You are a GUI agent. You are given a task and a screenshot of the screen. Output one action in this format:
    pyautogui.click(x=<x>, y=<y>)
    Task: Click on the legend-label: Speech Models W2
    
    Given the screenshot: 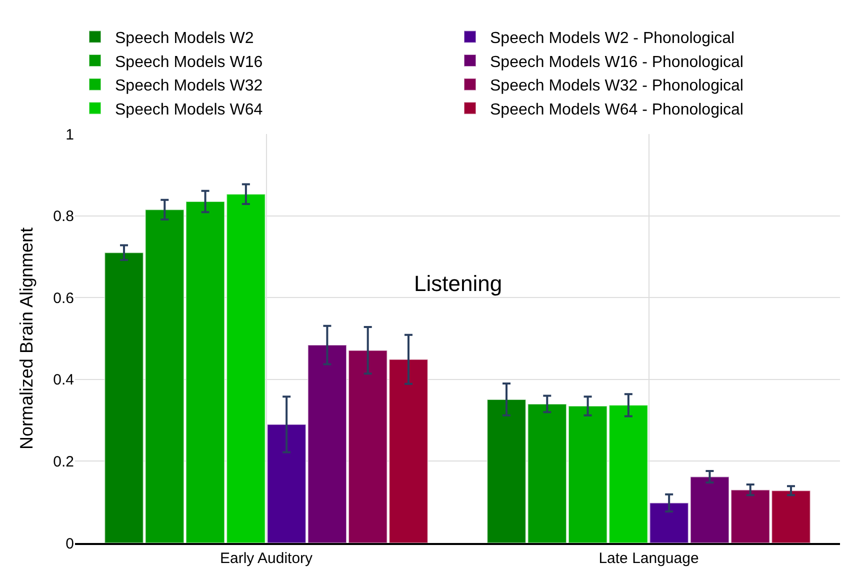 What is the action you would take?
    pyautogui.click(x=184, y=38)
    